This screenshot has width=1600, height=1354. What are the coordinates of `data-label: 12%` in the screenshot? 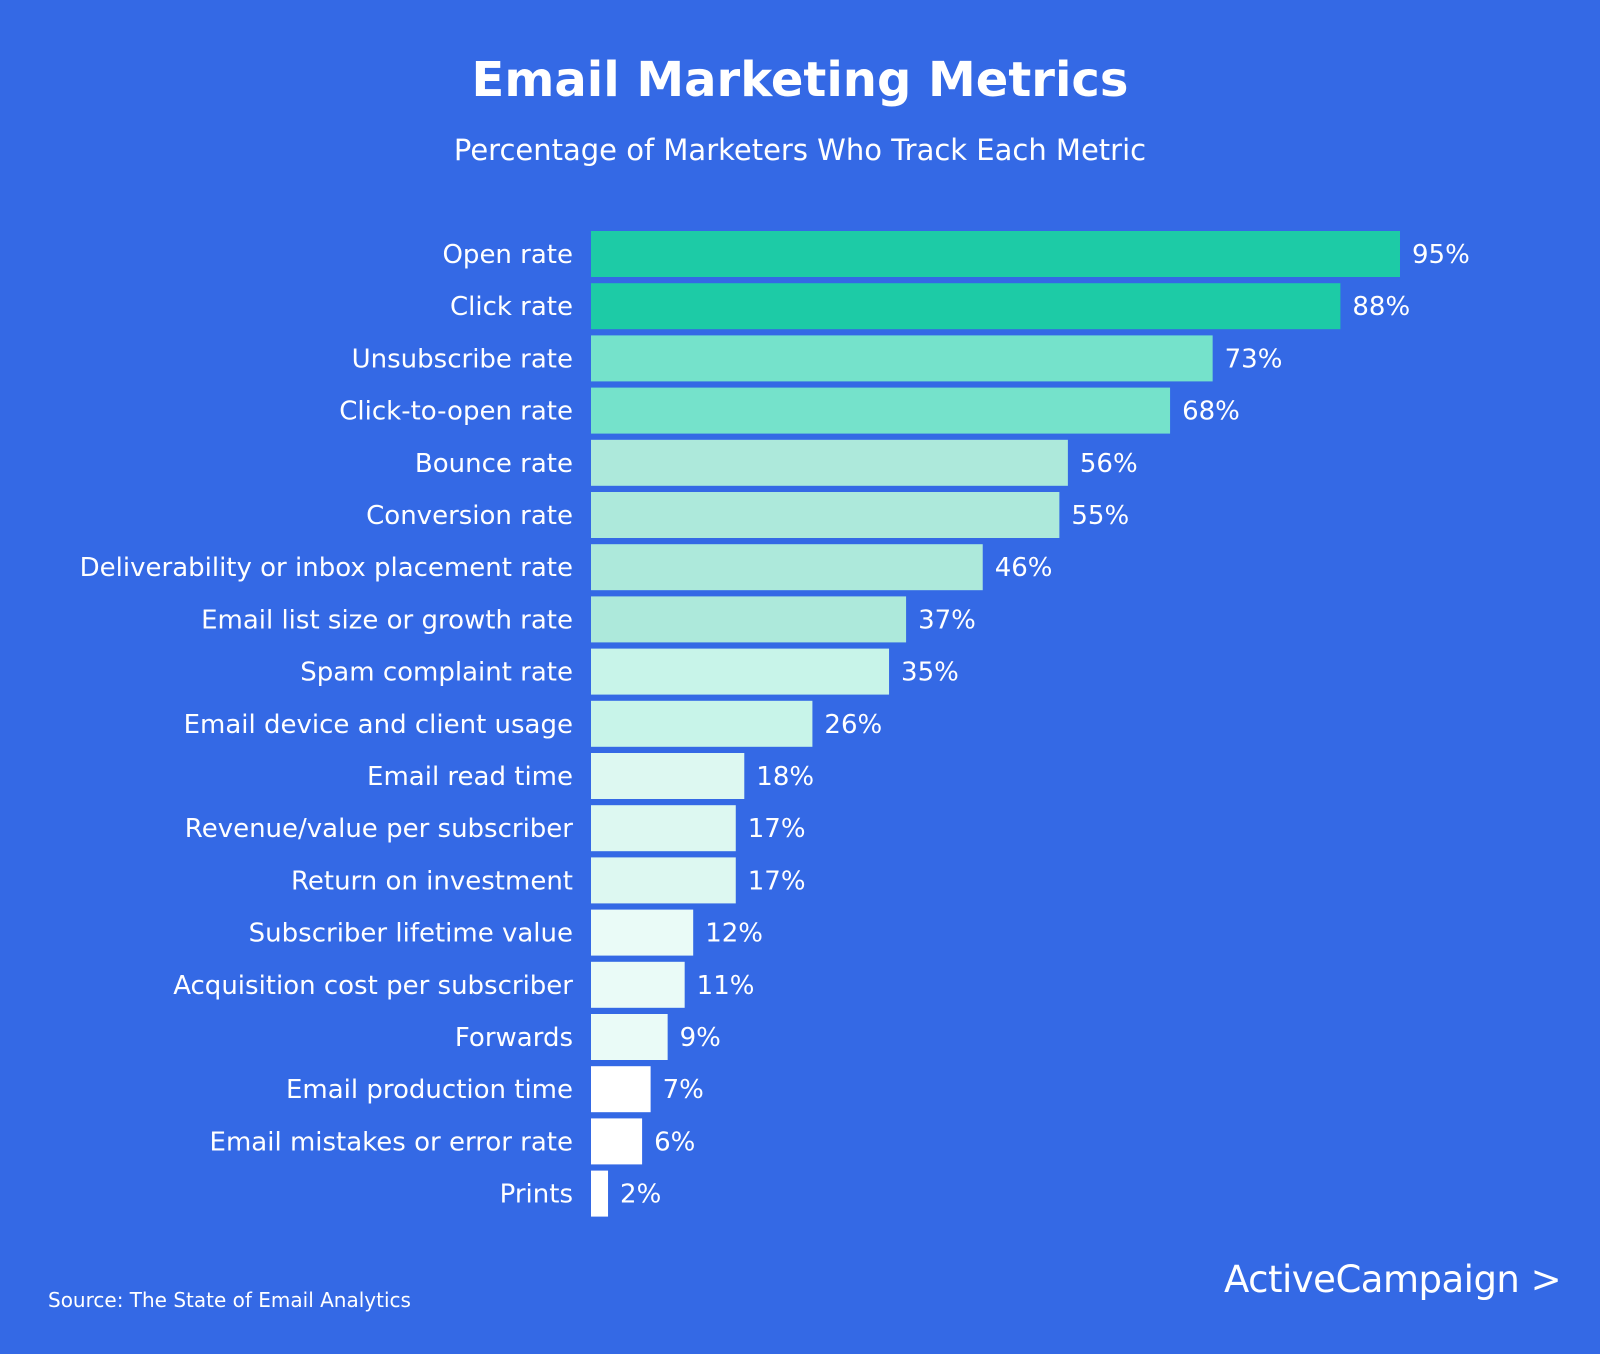 It's located at (734, 934).